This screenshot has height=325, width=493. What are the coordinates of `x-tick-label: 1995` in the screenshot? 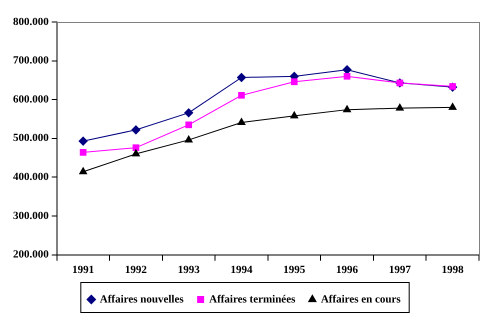 It's located at (294, 270).